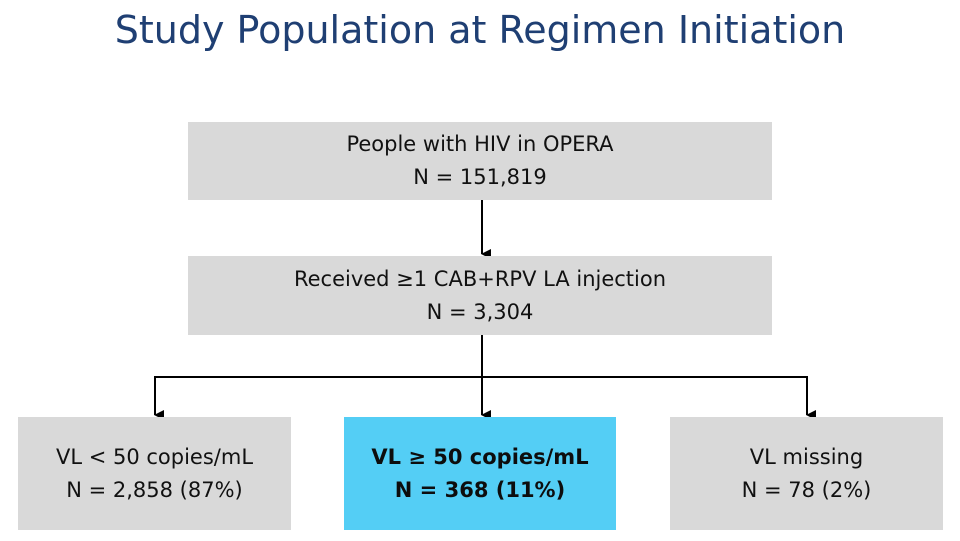 The width and height of the screenshot is (960, 541). What do you see at coordinates (154, 489) in the screenshot?
I see `box-count: N = 2,858 (87%)` at bounding box center [154, 489].